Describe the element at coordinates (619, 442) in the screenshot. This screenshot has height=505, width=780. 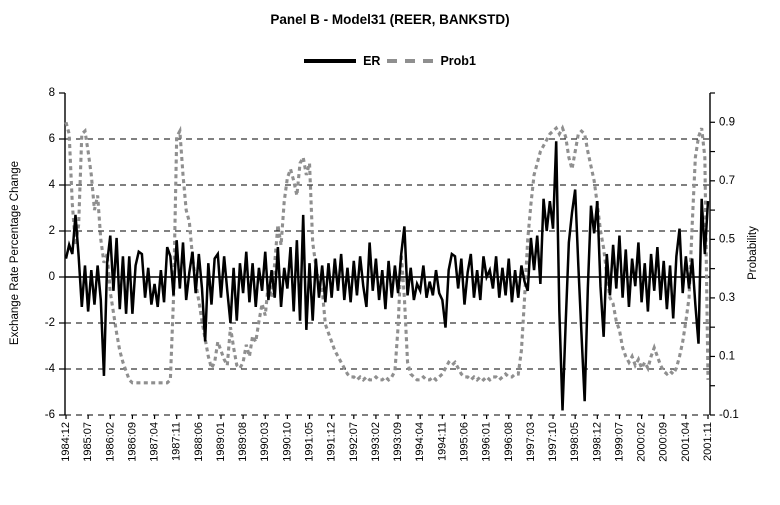
I see `x-axis-tick-label: 1999:07` at that location.